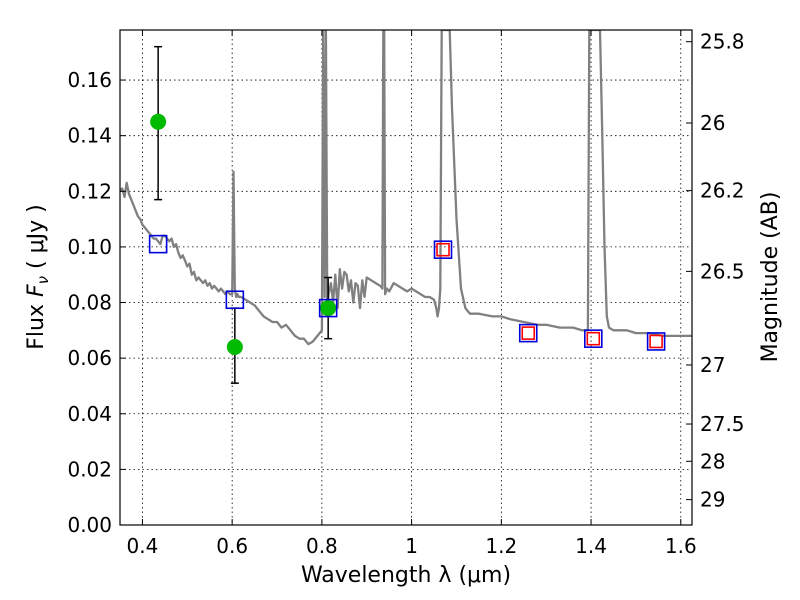 This screenshot has width=800, height=600. What do you see at coordinates (712, 461) in the screenshot?
I see `magnitude-tick-label: 28` at bounding box center [712, 461].